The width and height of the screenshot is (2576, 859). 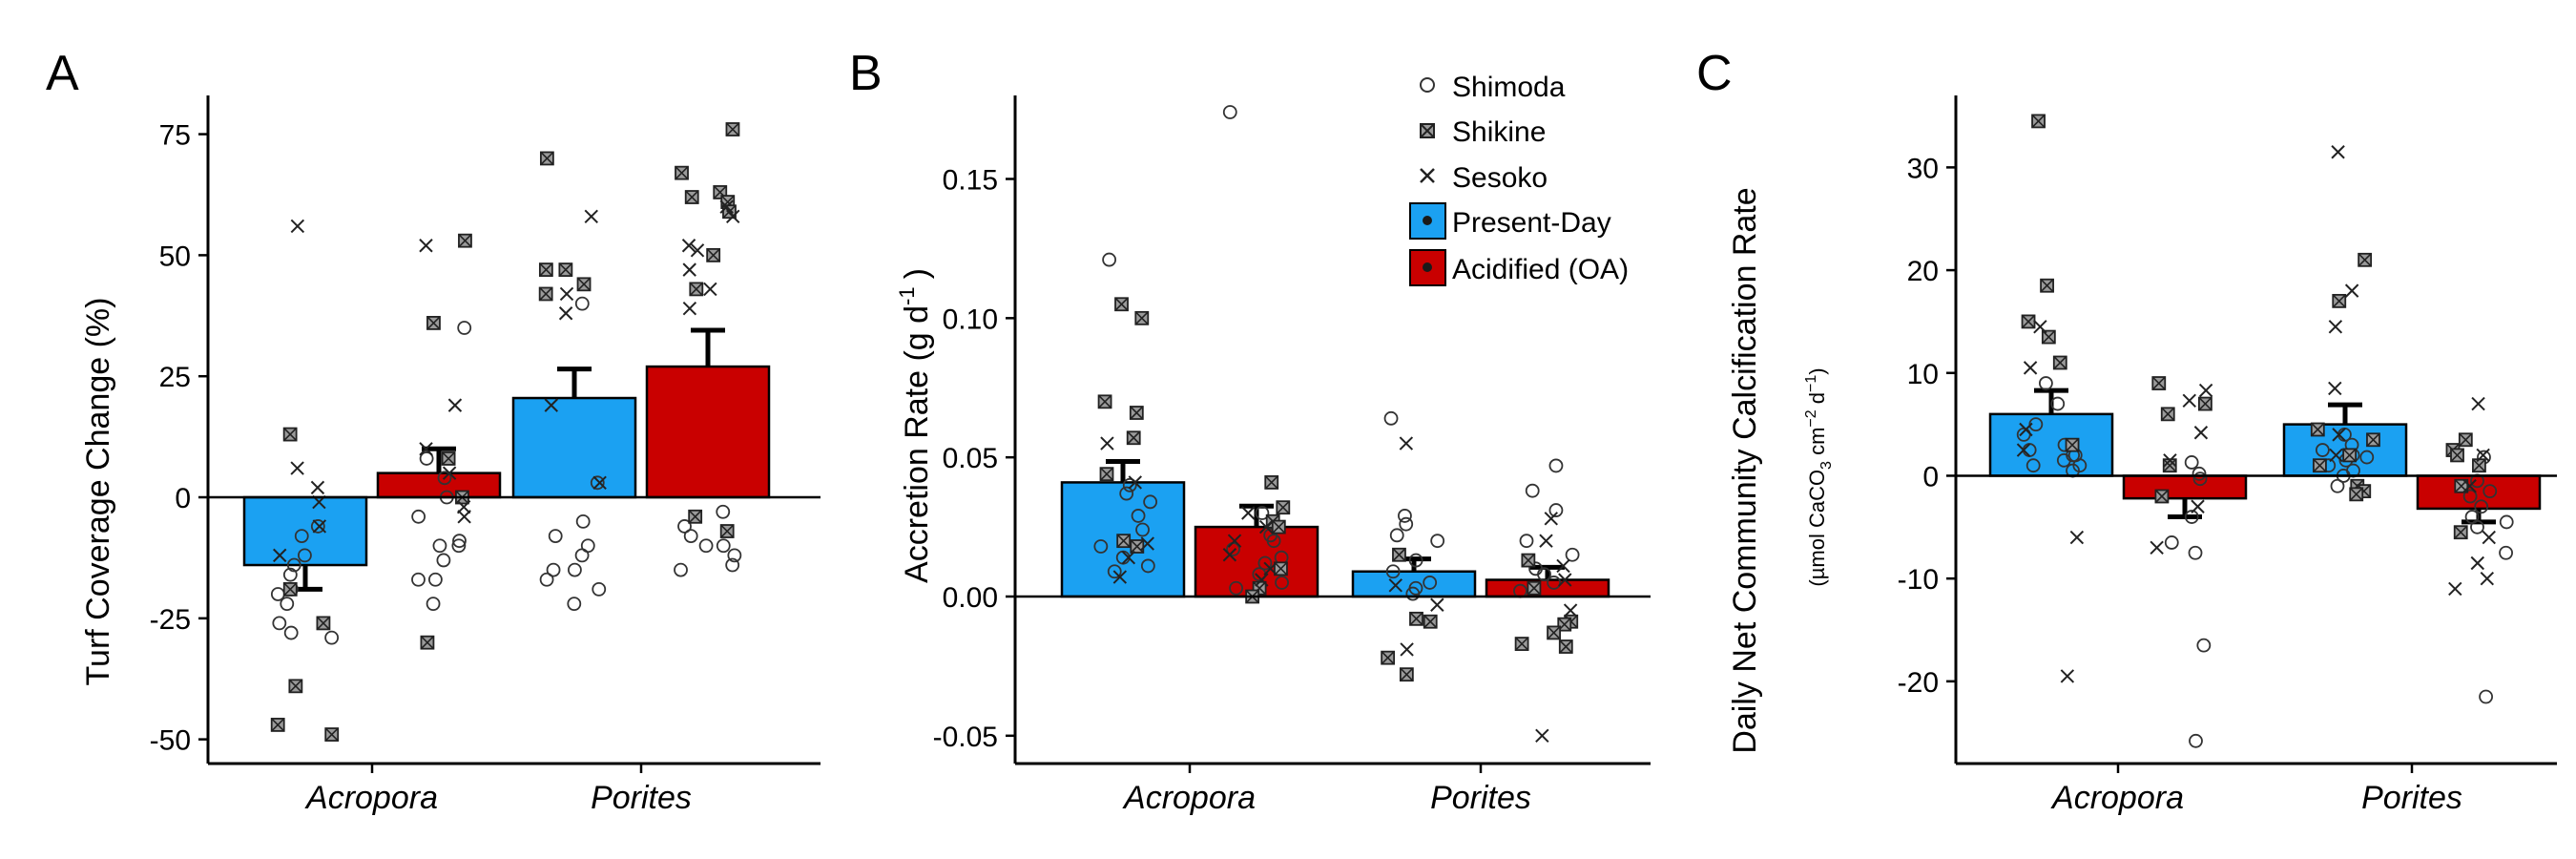 I want to click on units-pre: (µmol CaCO, so click(x=1817, y=528).